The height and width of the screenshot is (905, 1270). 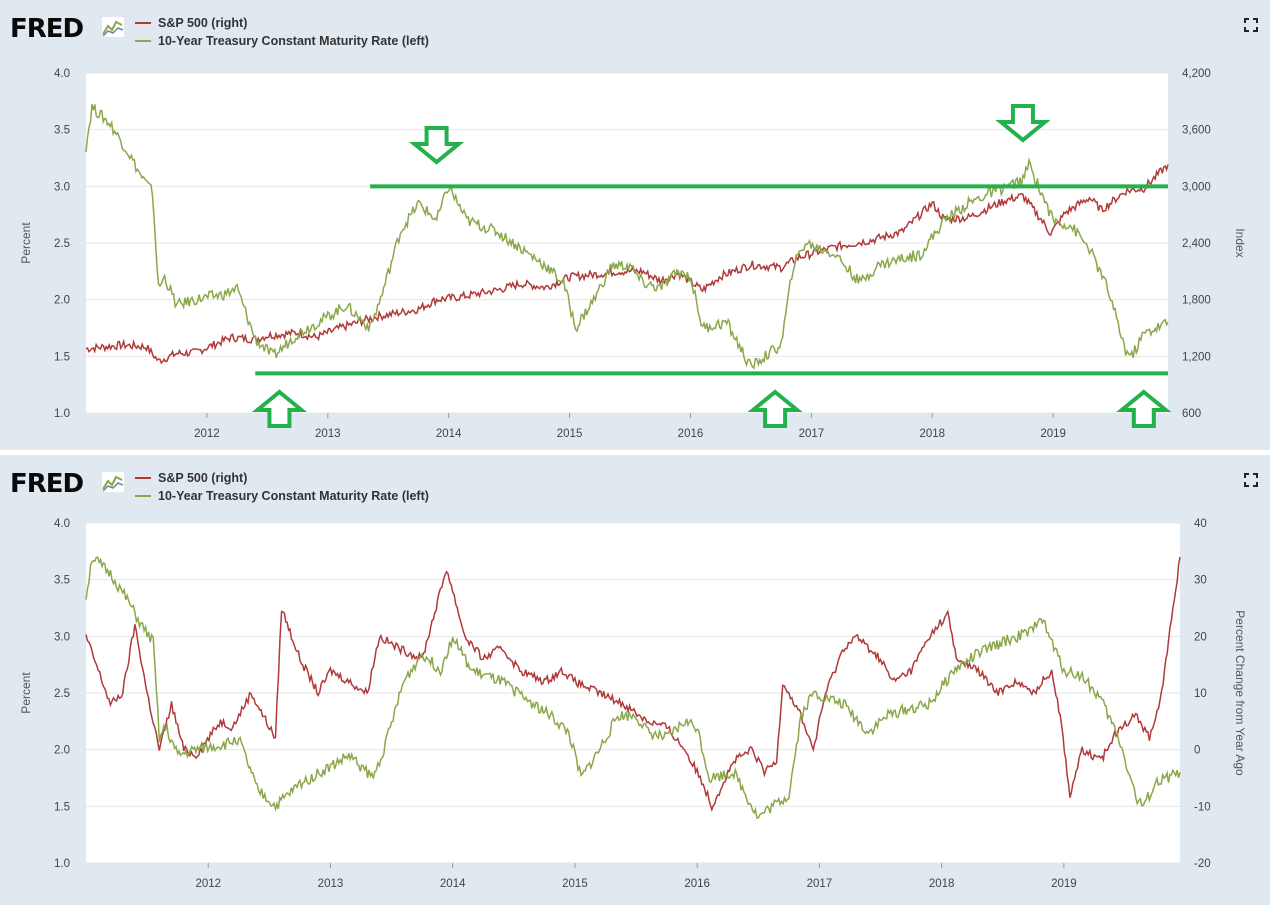 What do you see at coordinates (1196, 244) in the screenshot?
I see `right-tick-label: 2,400` at bounding box center [1196, 244].